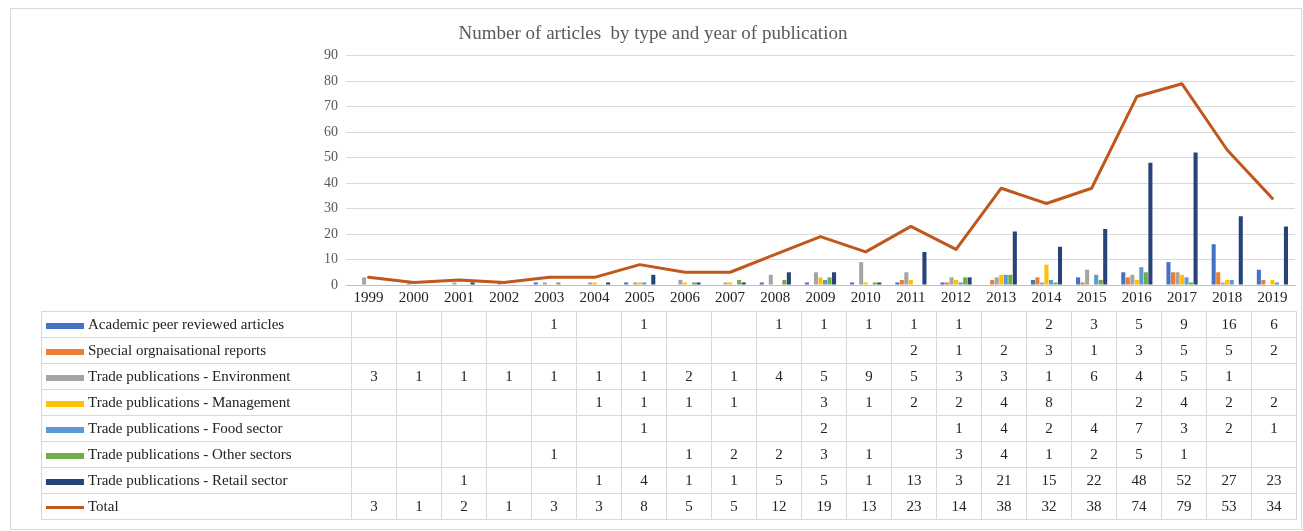  What do you see at coordinates (1182, 296) in the screenshot?
I see `x-tick-label: 2017` at bounding box center [1182, 296].